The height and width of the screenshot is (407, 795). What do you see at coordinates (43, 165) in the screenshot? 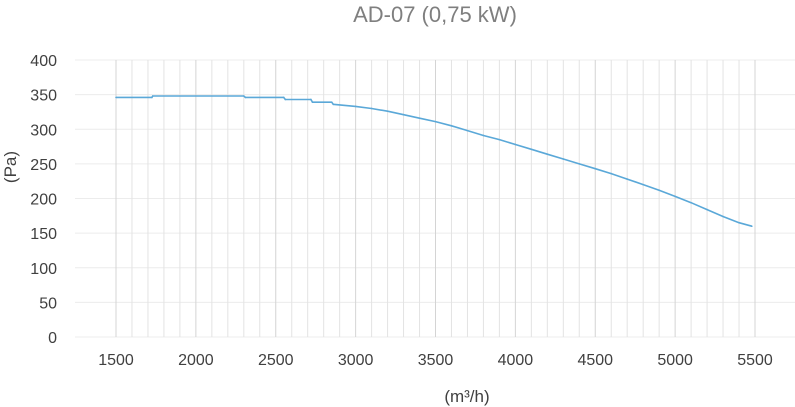
I see `y-tick-label: 250` at bounding box center [43, 165].